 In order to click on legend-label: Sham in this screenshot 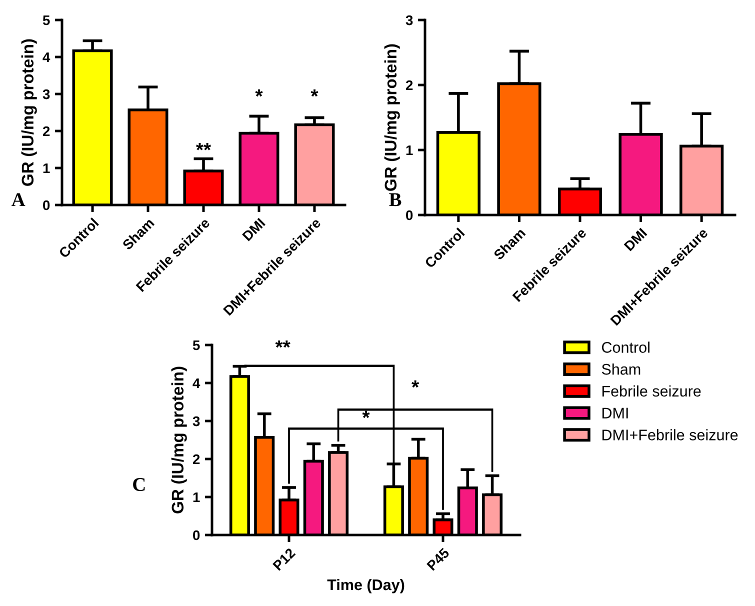, I will do `click(621, 369)`.